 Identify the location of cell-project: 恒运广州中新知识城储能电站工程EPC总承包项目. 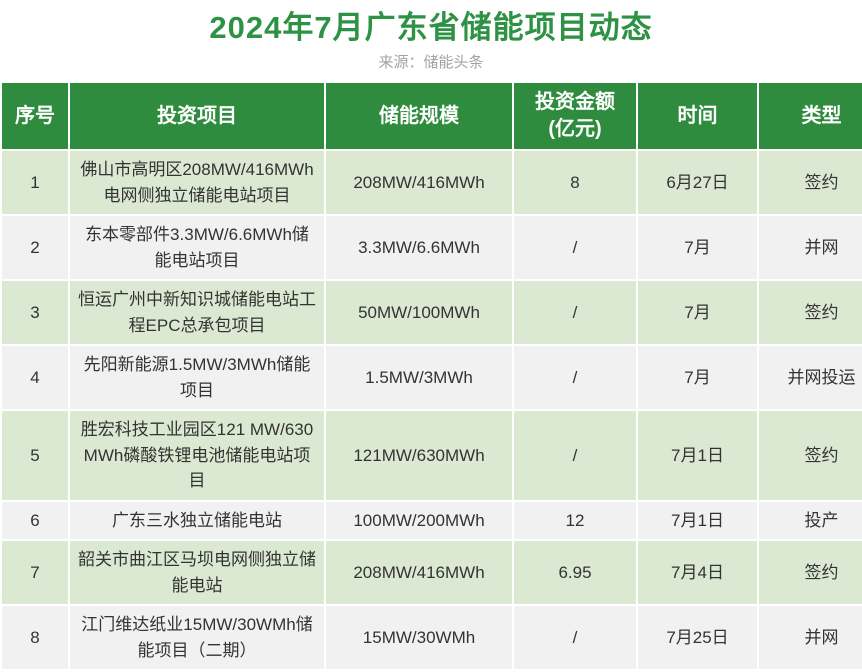
(197, 313).